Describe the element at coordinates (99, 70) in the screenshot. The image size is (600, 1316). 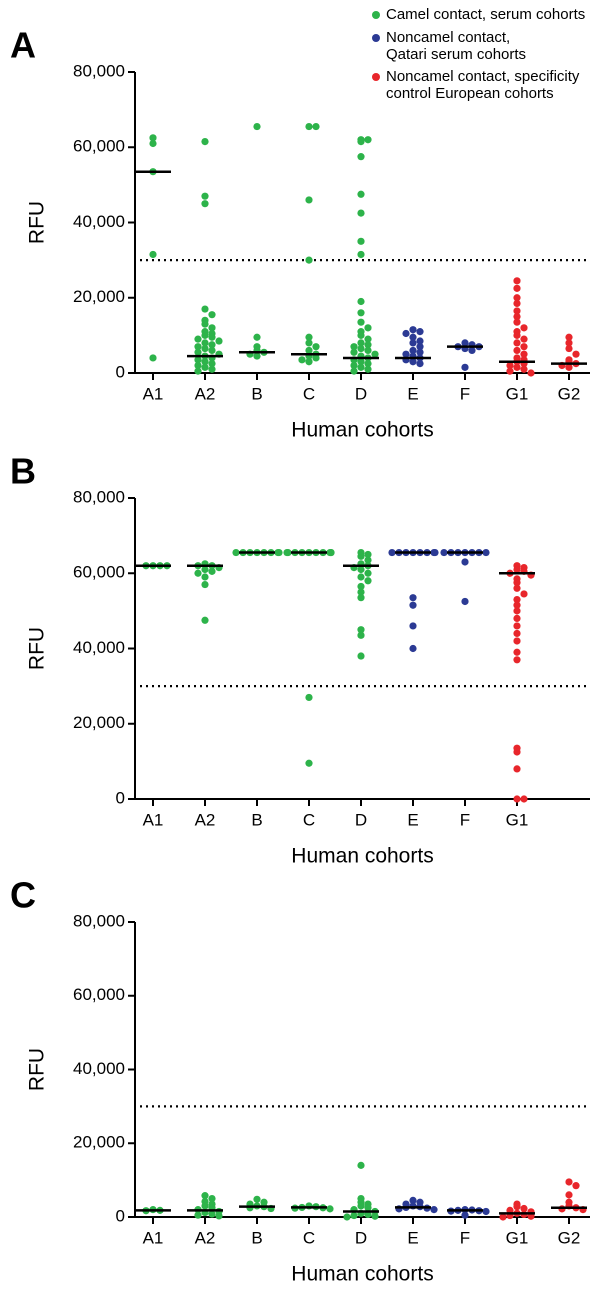
I see `y-tick-label: 80,000` at that location.